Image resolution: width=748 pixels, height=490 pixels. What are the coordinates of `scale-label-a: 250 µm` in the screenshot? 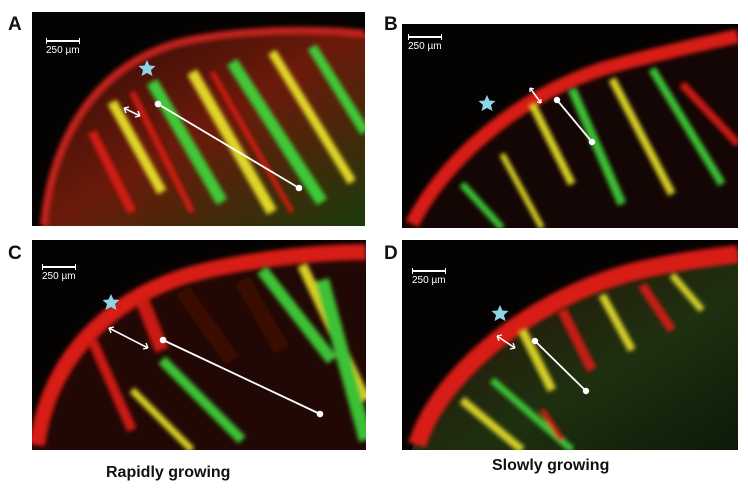 It's located at (63, 50).